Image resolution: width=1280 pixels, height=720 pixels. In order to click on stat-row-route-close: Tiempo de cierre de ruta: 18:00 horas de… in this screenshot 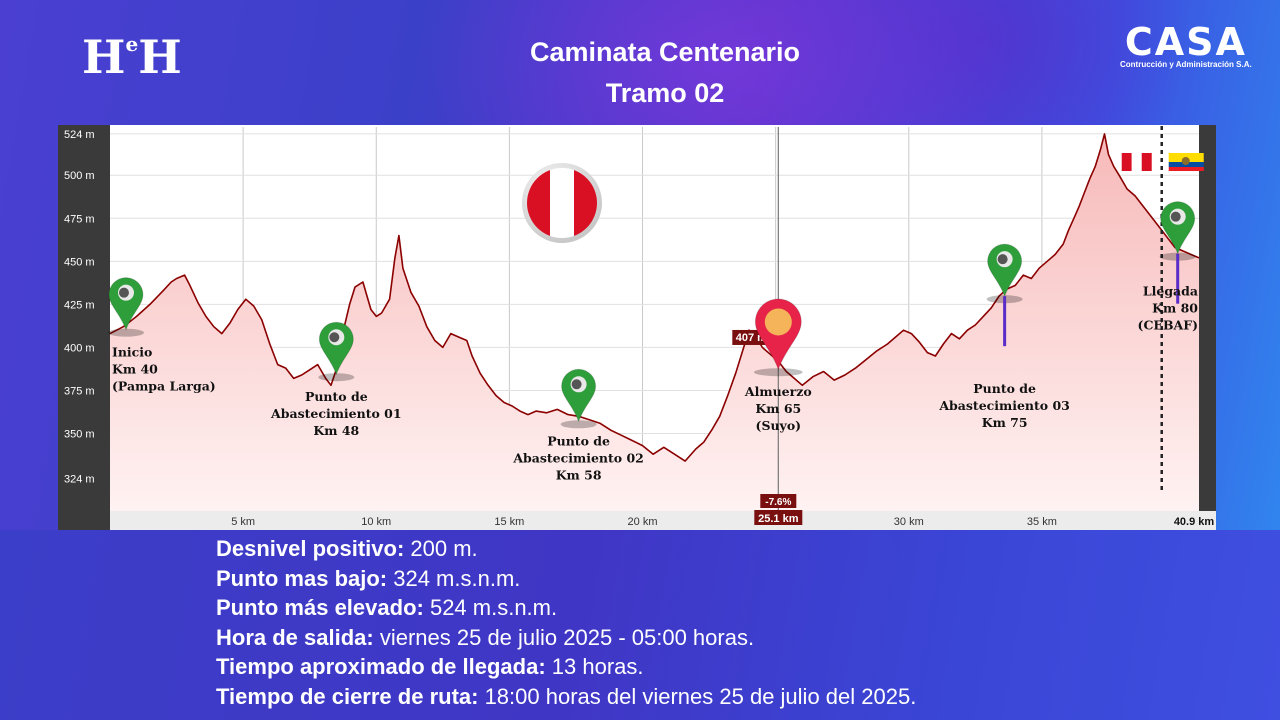, I will do `click(566, 697)`.